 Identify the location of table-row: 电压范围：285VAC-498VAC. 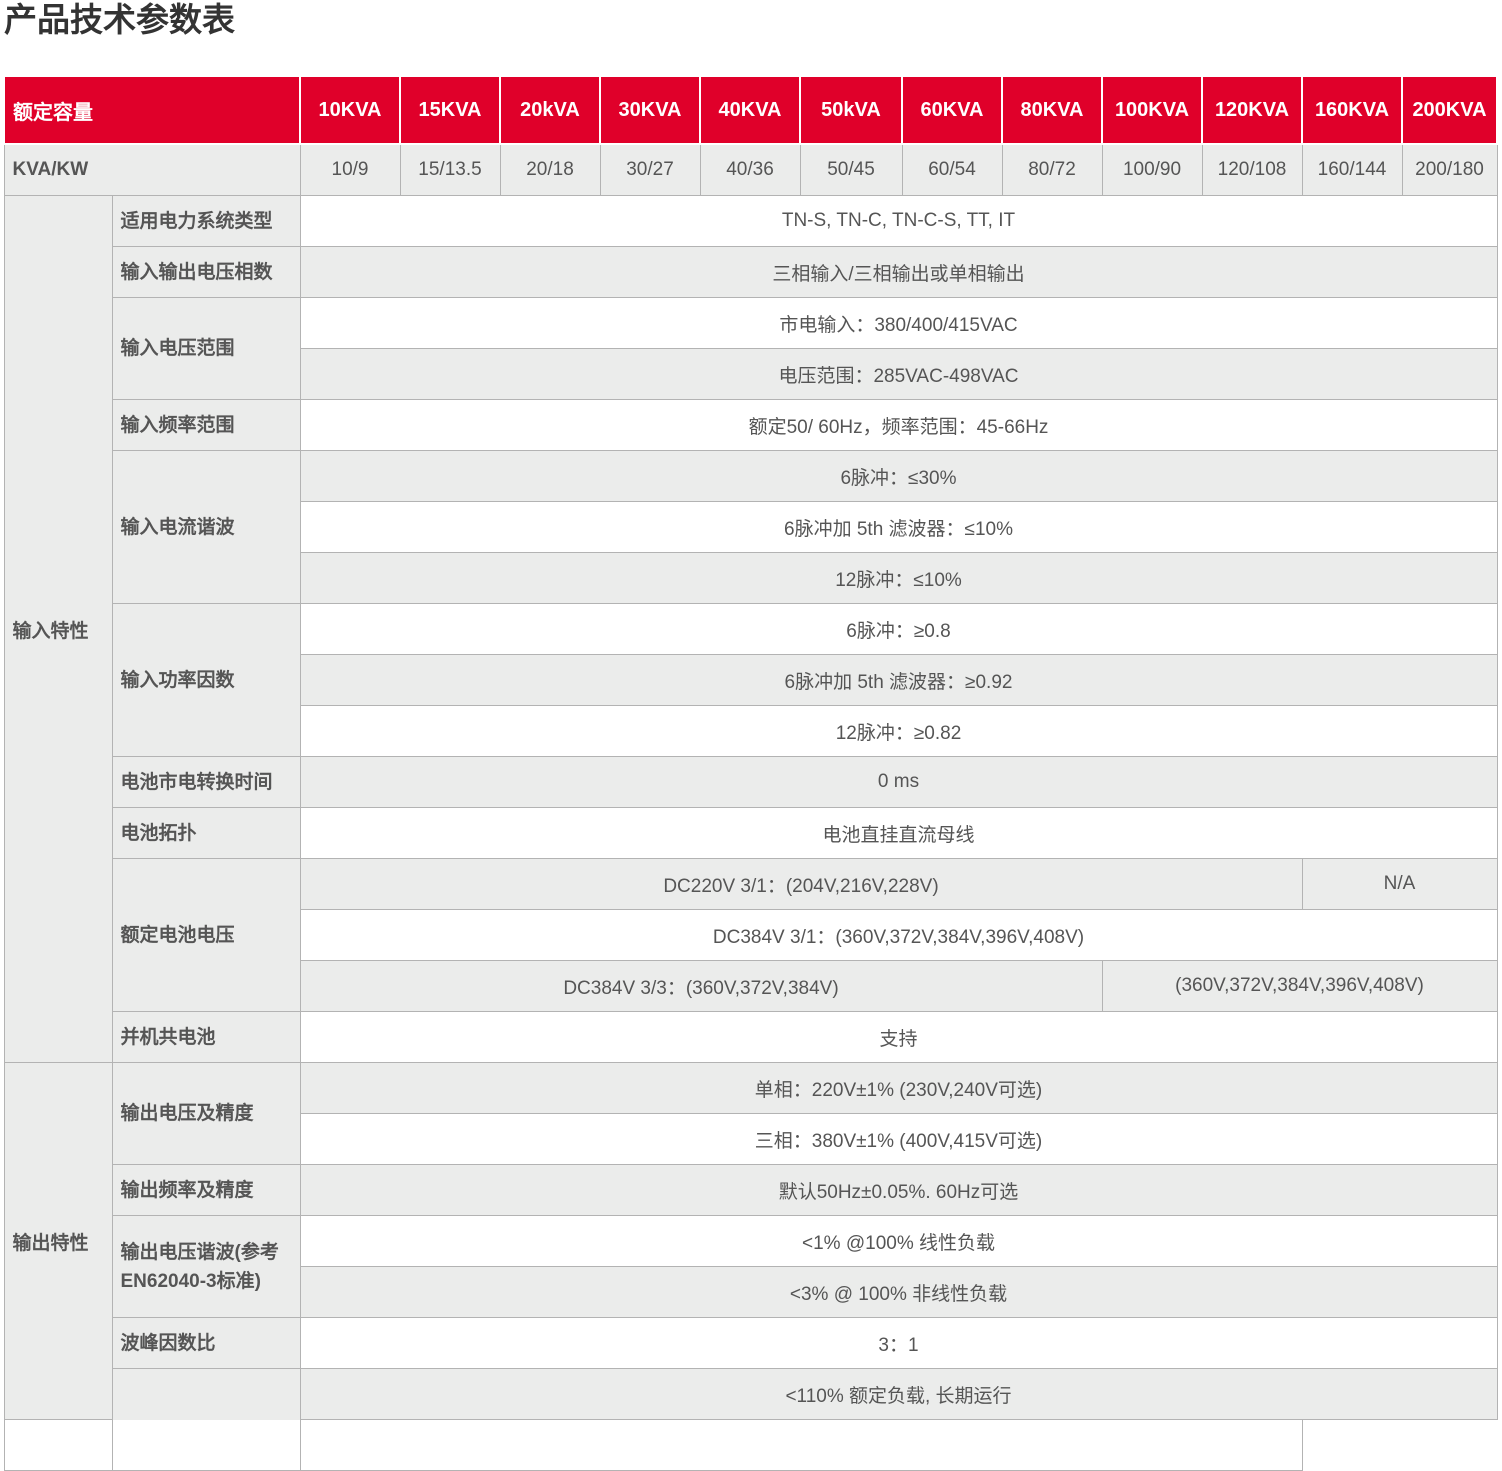
(751, 374).